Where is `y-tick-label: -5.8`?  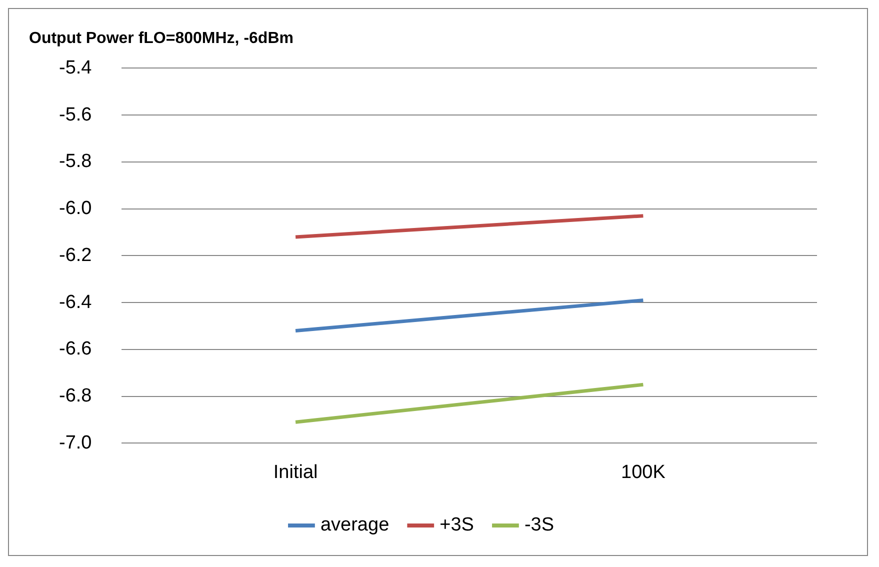
y-tick-label: -5.8 is located at coordinates (75, 161).